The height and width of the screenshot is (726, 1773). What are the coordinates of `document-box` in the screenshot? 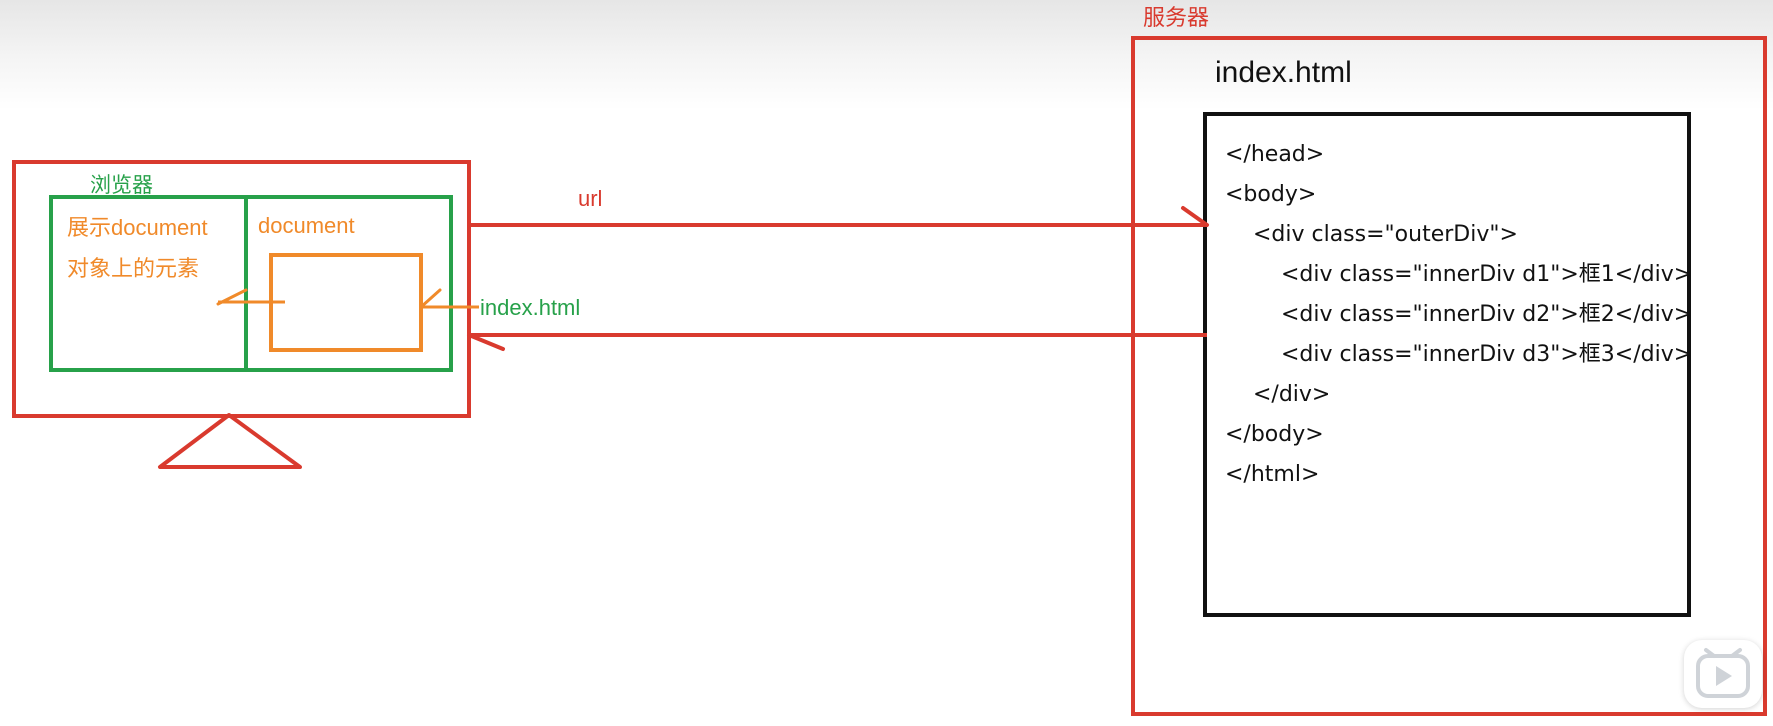 It's located at (346, 302).